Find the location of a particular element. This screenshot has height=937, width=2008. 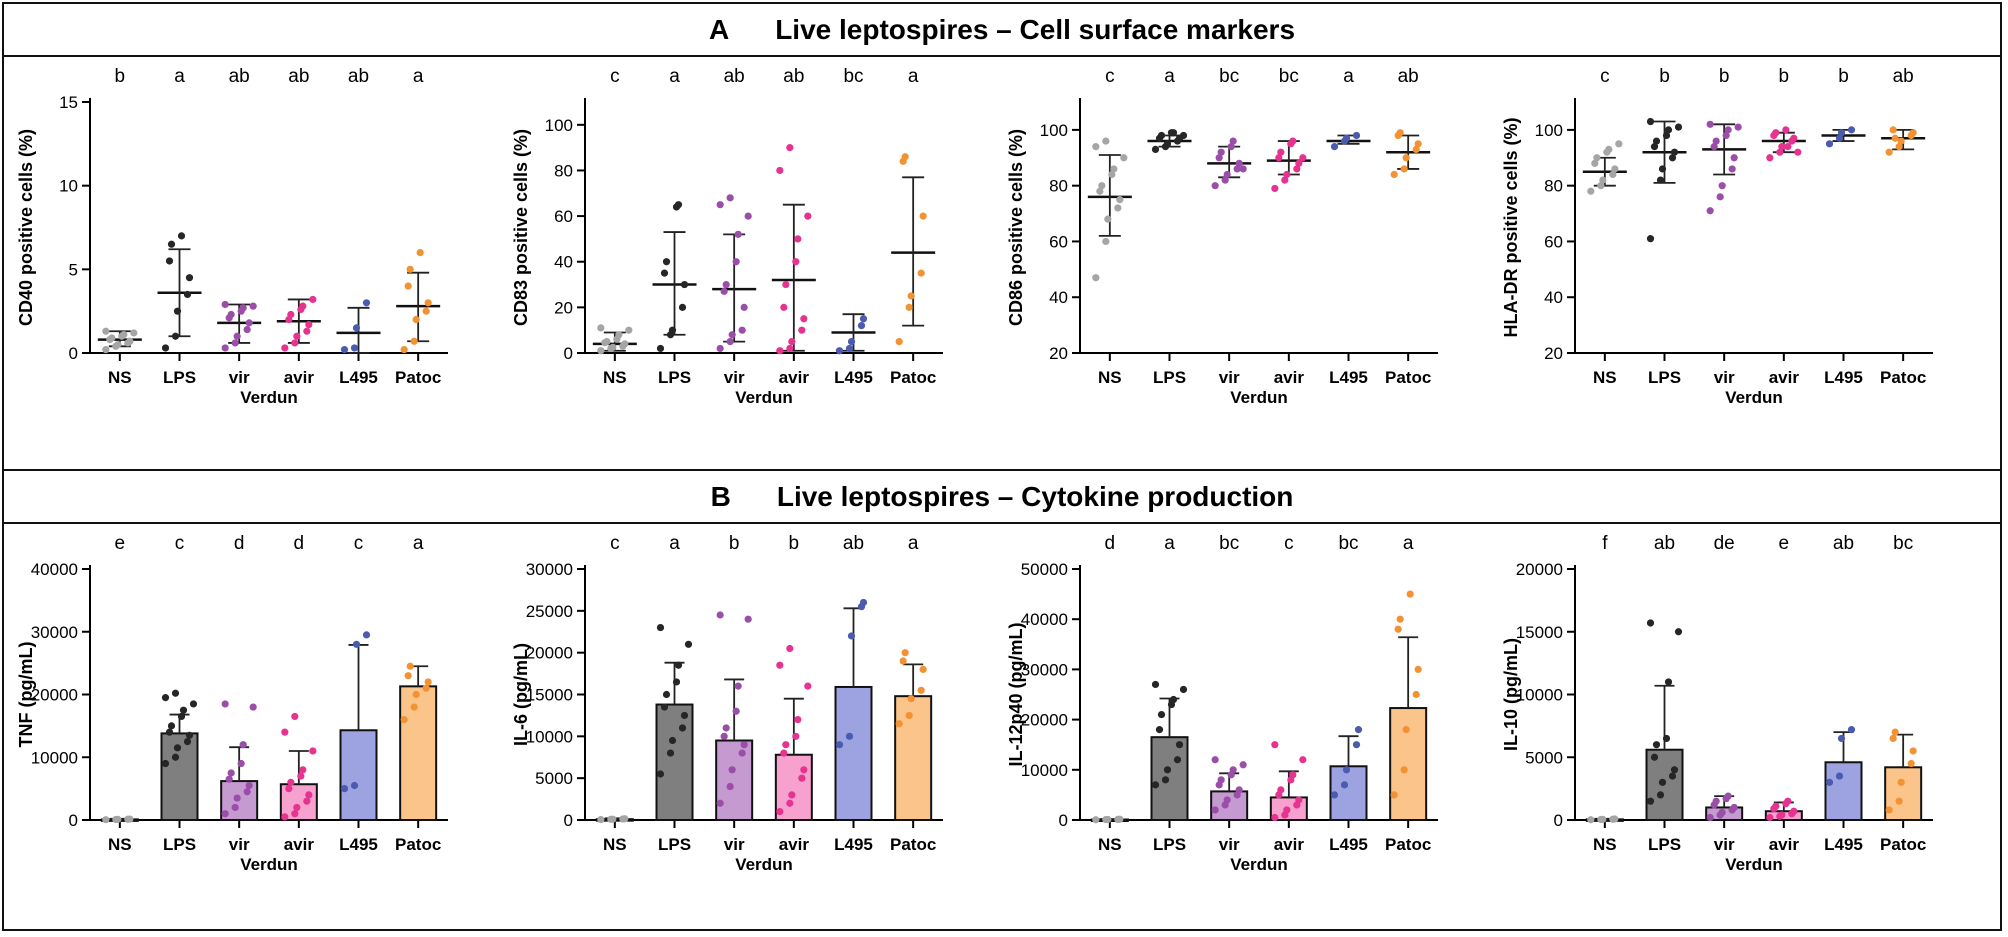

y-tick-label: 20 is located at coordinates (1058, 353).